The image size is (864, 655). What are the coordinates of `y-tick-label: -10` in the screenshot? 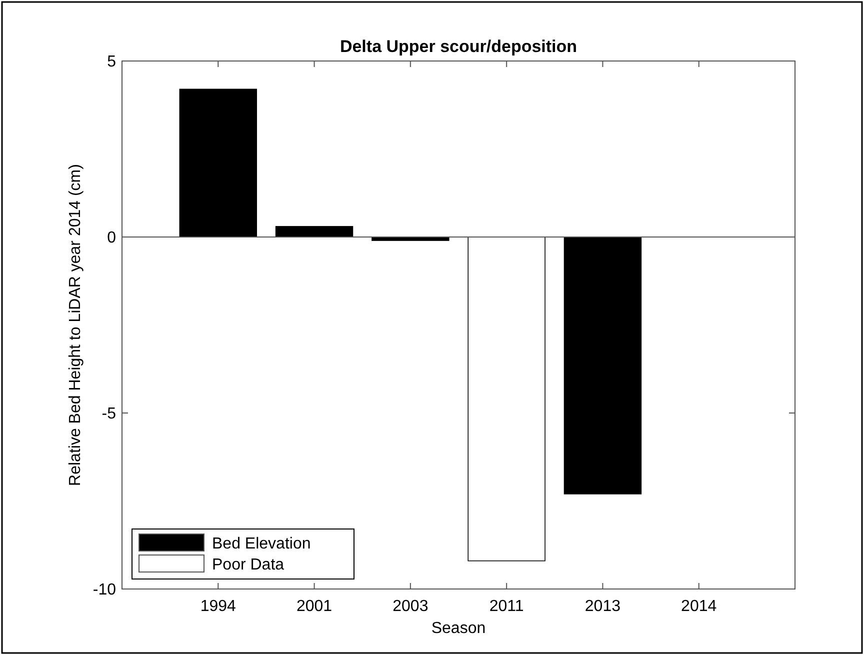 It's located at (104, 590).